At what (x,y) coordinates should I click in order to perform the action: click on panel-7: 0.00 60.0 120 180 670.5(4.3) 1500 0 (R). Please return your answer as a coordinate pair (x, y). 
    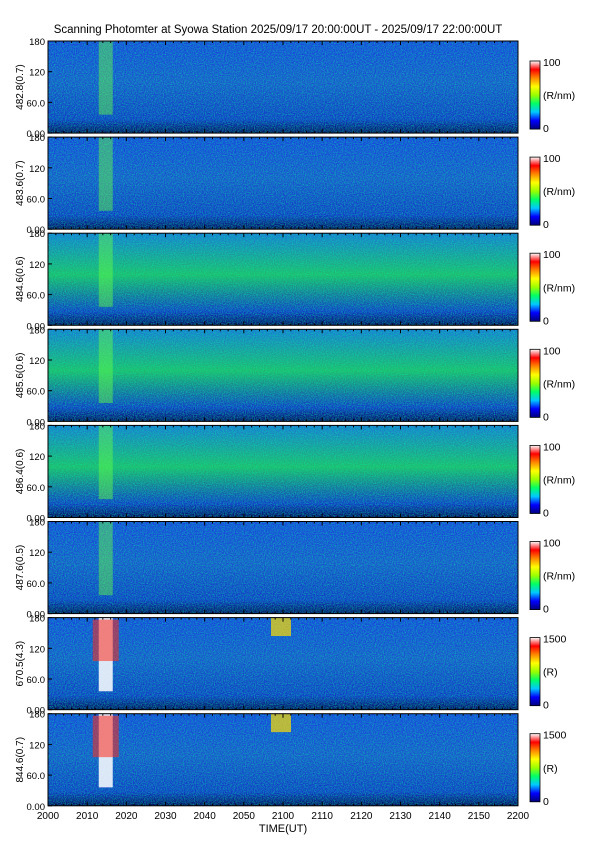
    Looking at the image, I should click on (291, 665).